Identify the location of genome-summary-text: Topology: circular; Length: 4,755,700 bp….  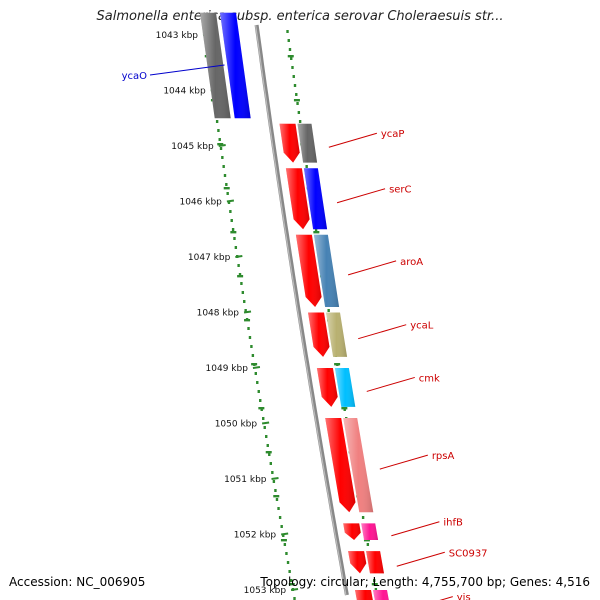
(425, 582).